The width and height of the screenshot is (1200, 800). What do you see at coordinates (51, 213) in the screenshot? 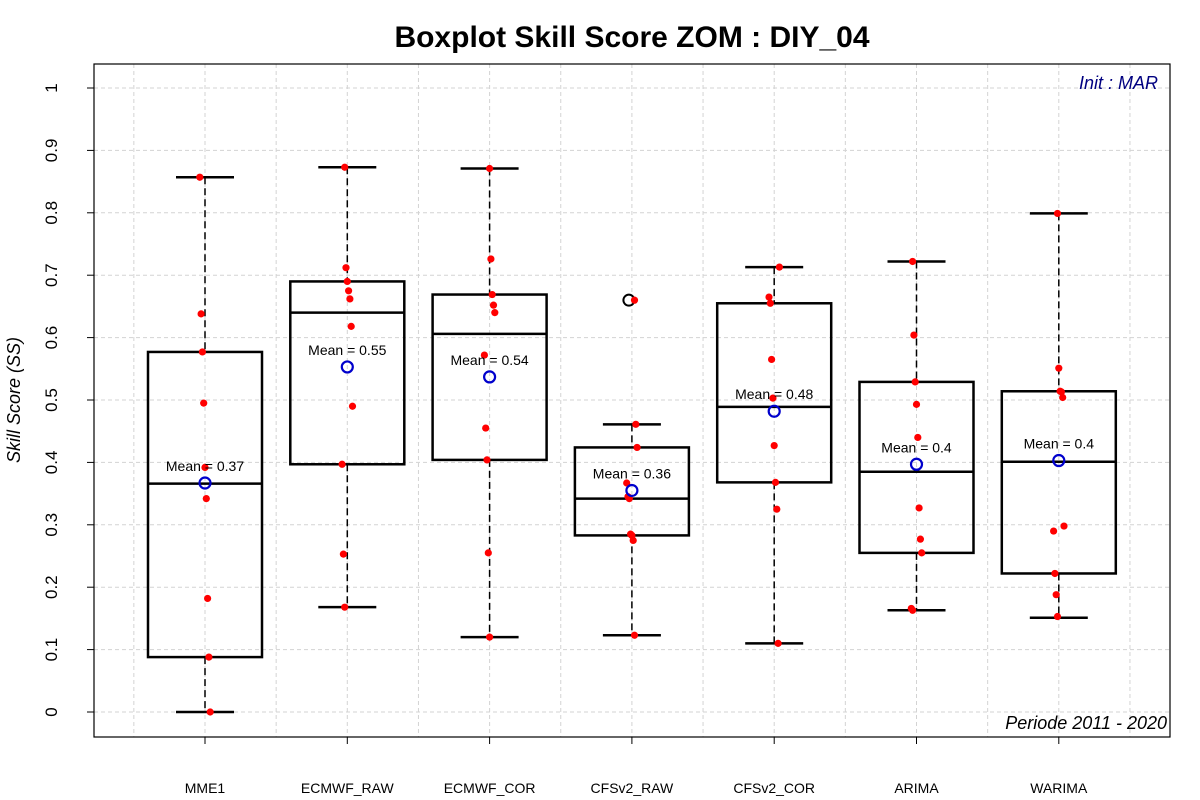
I see `y-tick-label: 0.8` at bounding box center [51, 213].